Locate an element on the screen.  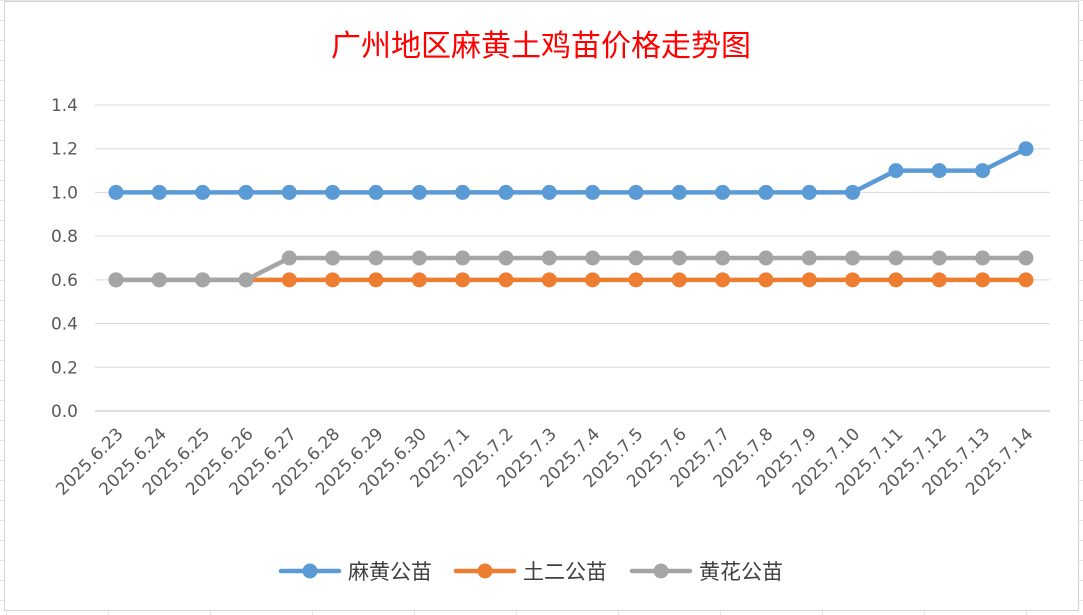
legend-item: 黄花公苗 is located at coordinates (706, 572).